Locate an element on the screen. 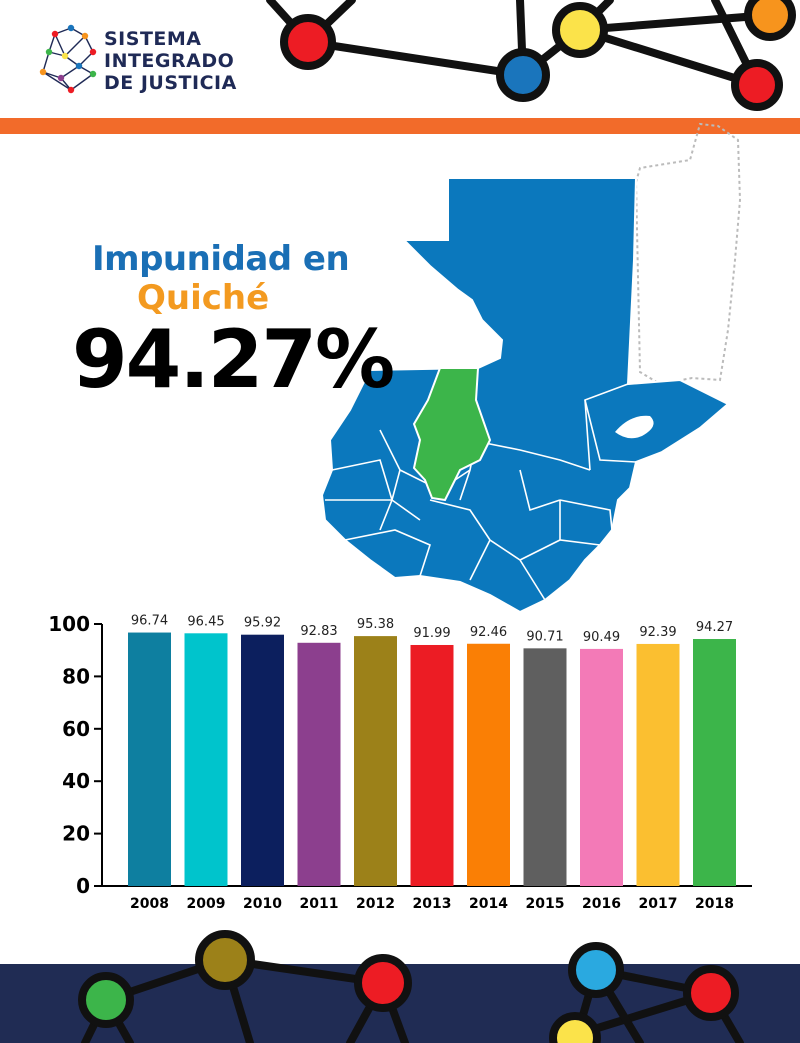  logo-icon is located at coordinates (68, 59).